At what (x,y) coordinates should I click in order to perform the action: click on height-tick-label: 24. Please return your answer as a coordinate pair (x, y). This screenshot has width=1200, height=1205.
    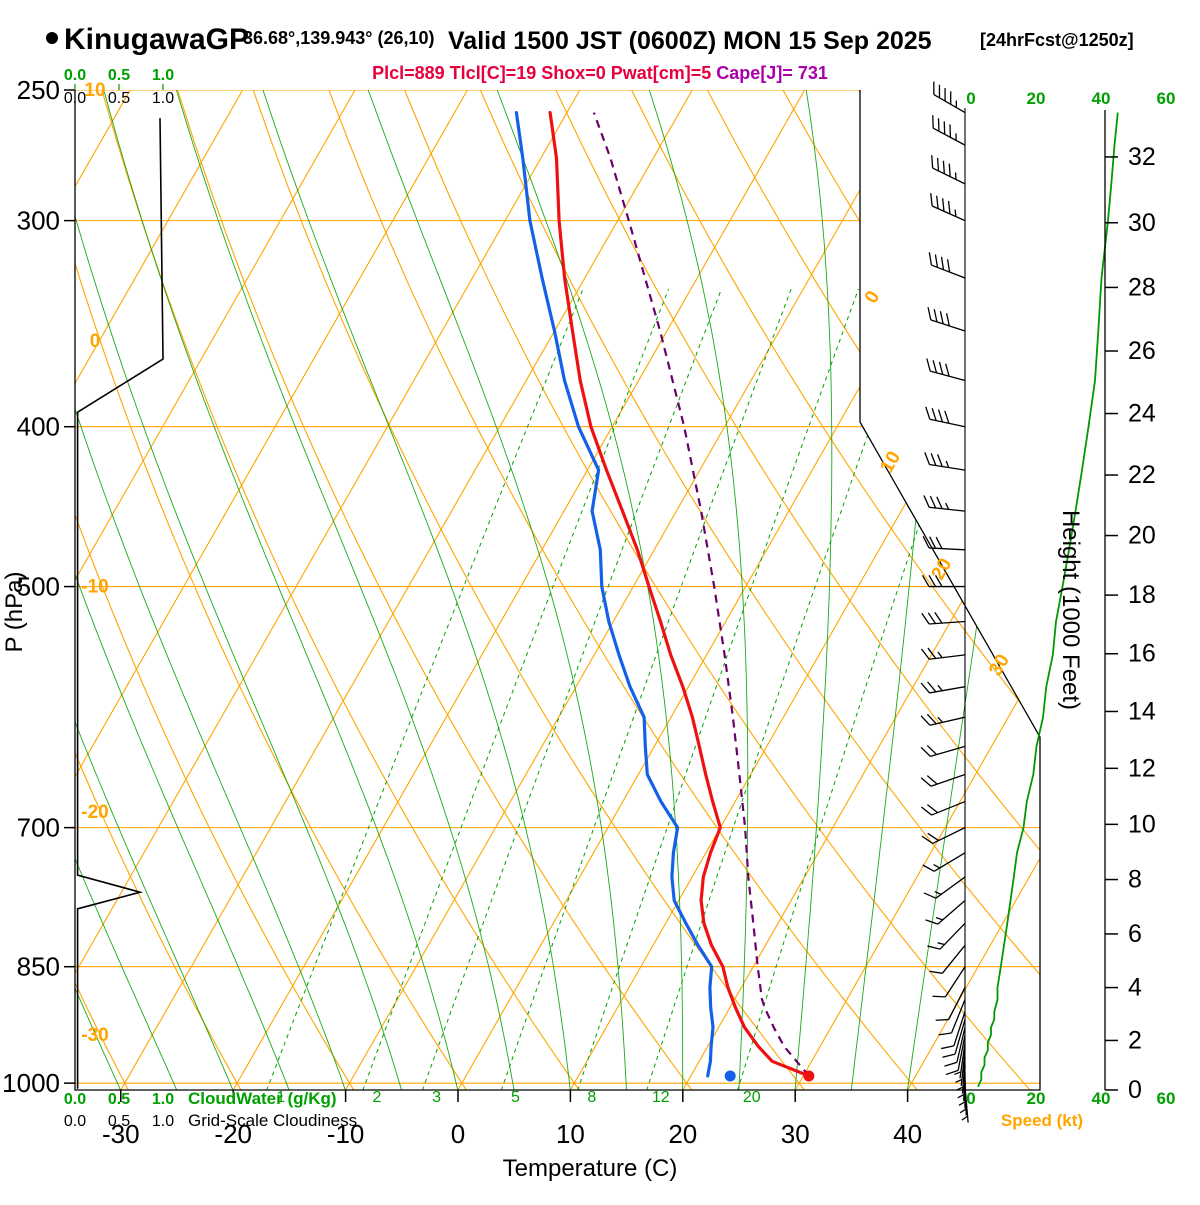
    Looking at the image, I should click on (1142, 414).